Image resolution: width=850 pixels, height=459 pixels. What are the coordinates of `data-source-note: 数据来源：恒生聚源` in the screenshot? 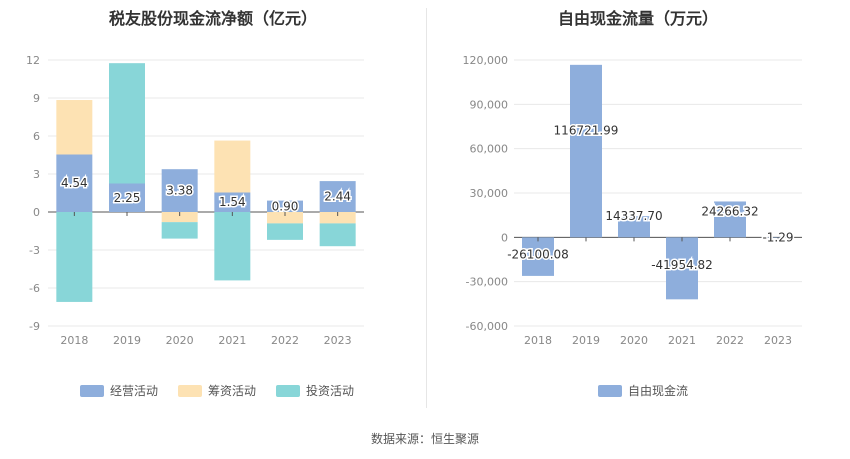 It's located at (424, 439).